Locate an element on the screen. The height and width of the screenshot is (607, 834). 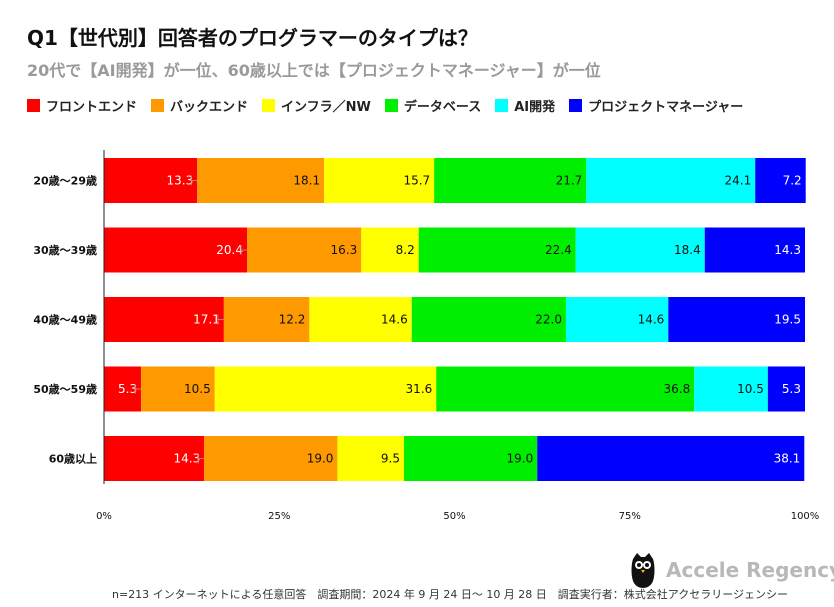
legend-item: バックエンド is located at coordinates (199, 105).